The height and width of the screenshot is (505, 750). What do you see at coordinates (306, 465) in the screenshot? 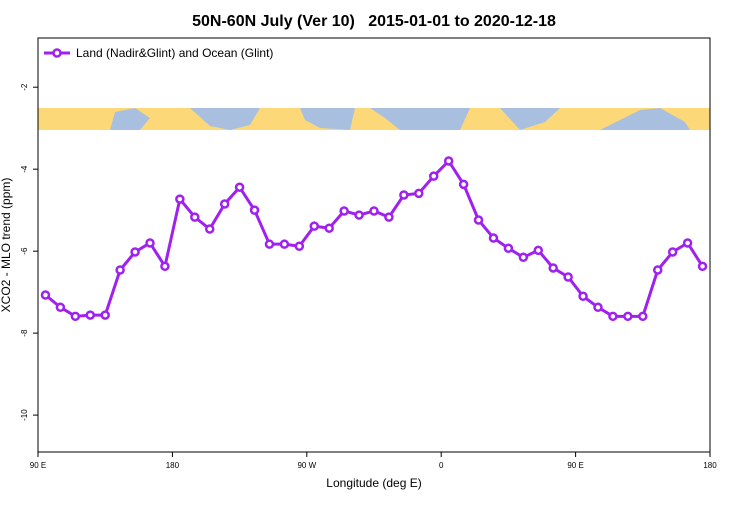
I see `x-tick-label: 90 W` at bounding box center [306, 465].